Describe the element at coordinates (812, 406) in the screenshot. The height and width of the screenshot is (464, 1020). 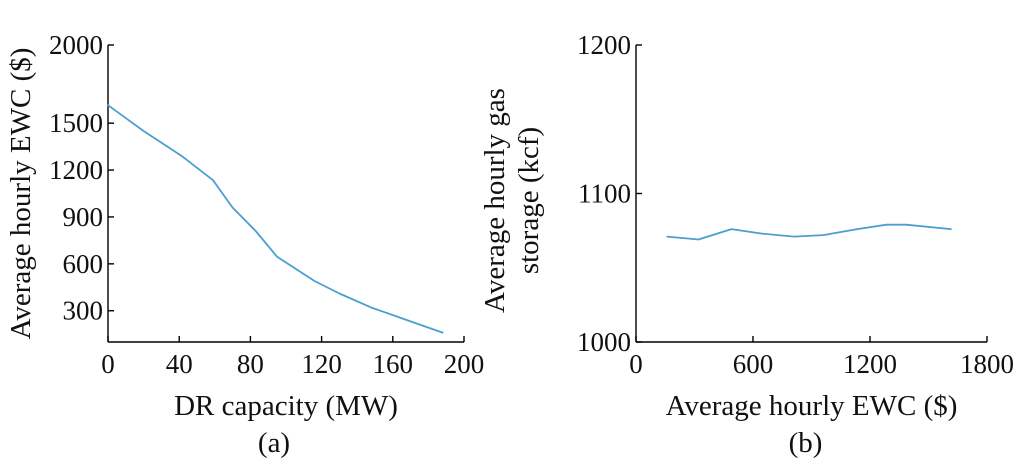
I see `x-axis-label: Average hourly EWC ($)` at that location.